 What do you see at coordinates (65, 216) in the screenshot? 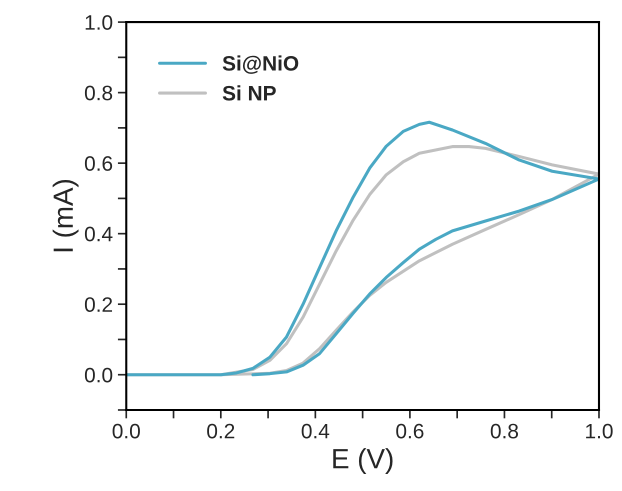
I see `y-axis-title: I (mA)` at bounding box center [65, 216].